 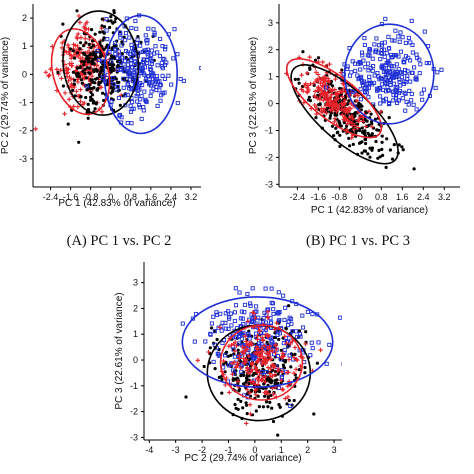 I want to click on y-axis-label: PC 2 (29.74% of variance), so click(x=5, y=95).